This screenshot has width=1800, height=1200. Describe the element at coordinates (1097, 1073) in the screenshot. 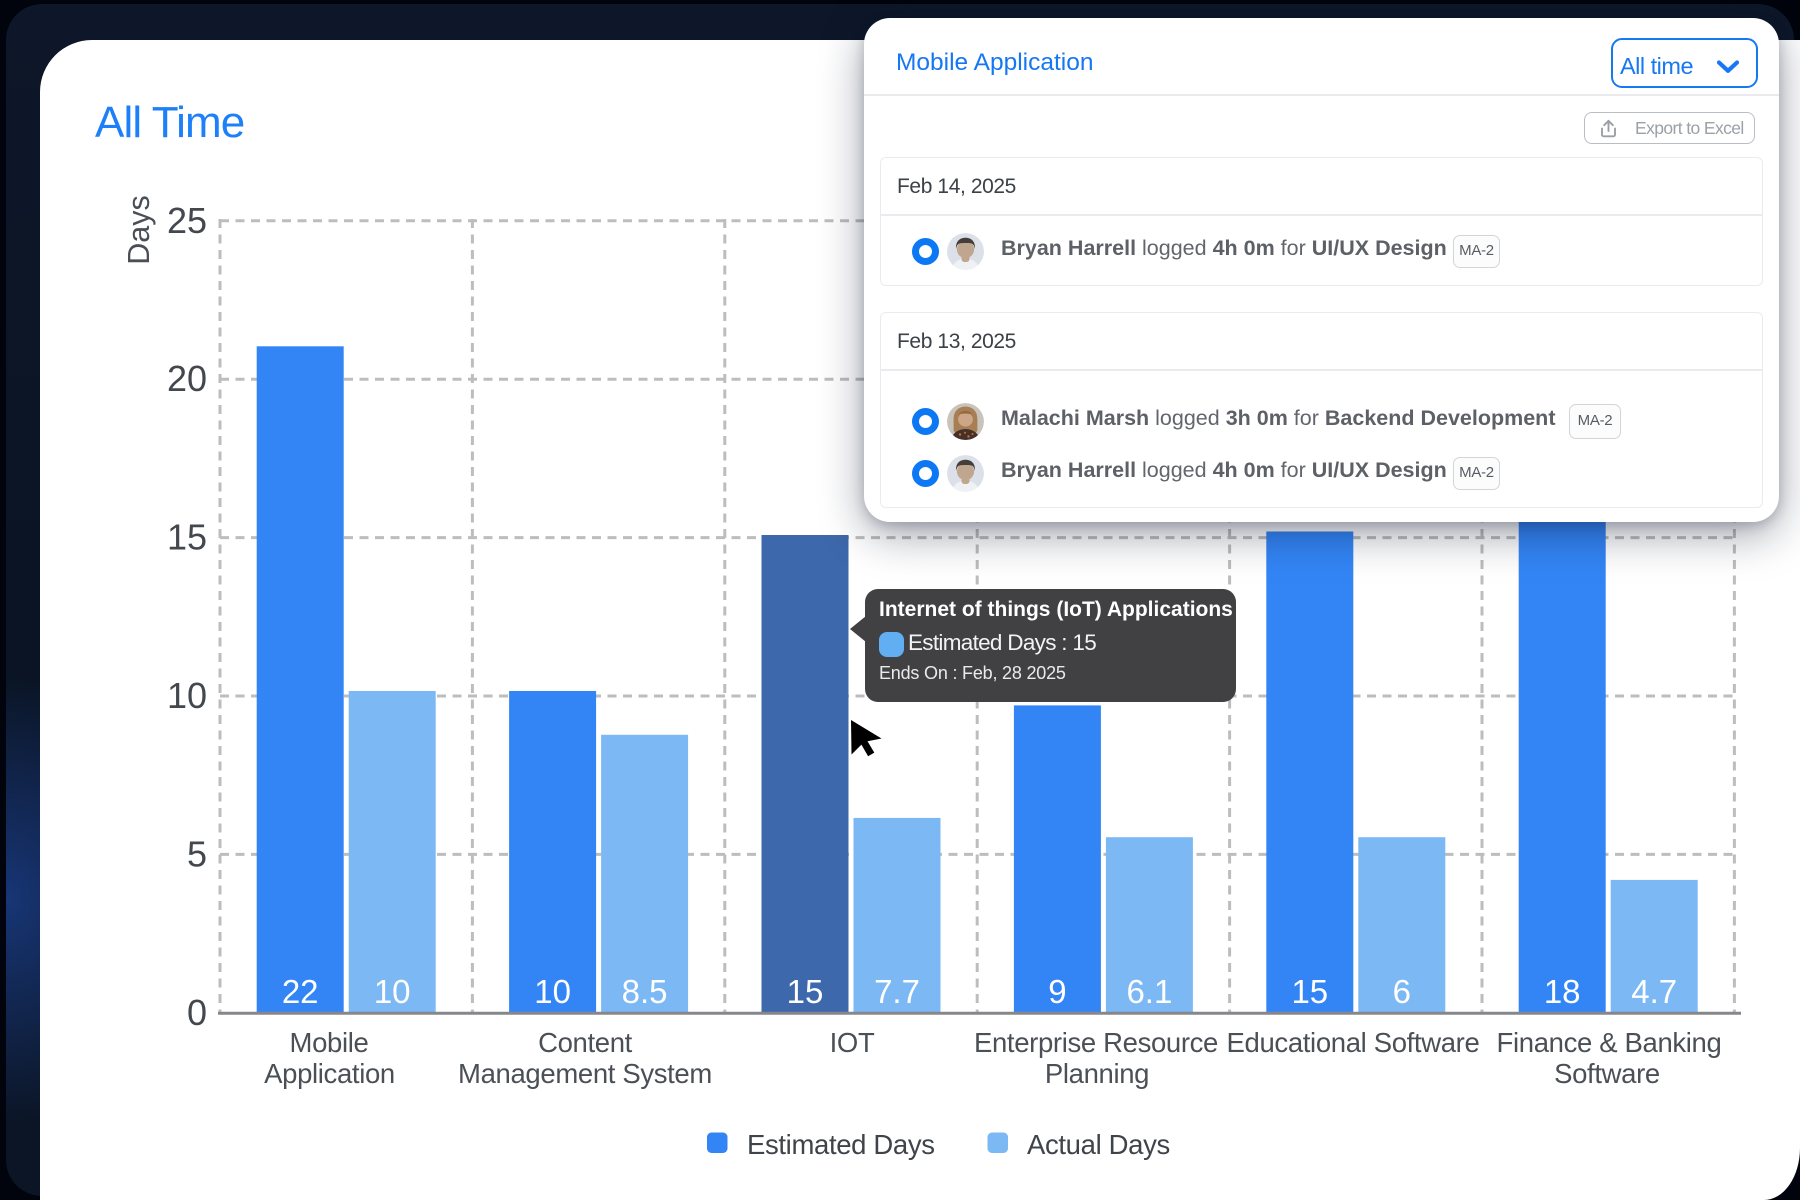

I see `svg-text: Planning` at that location.